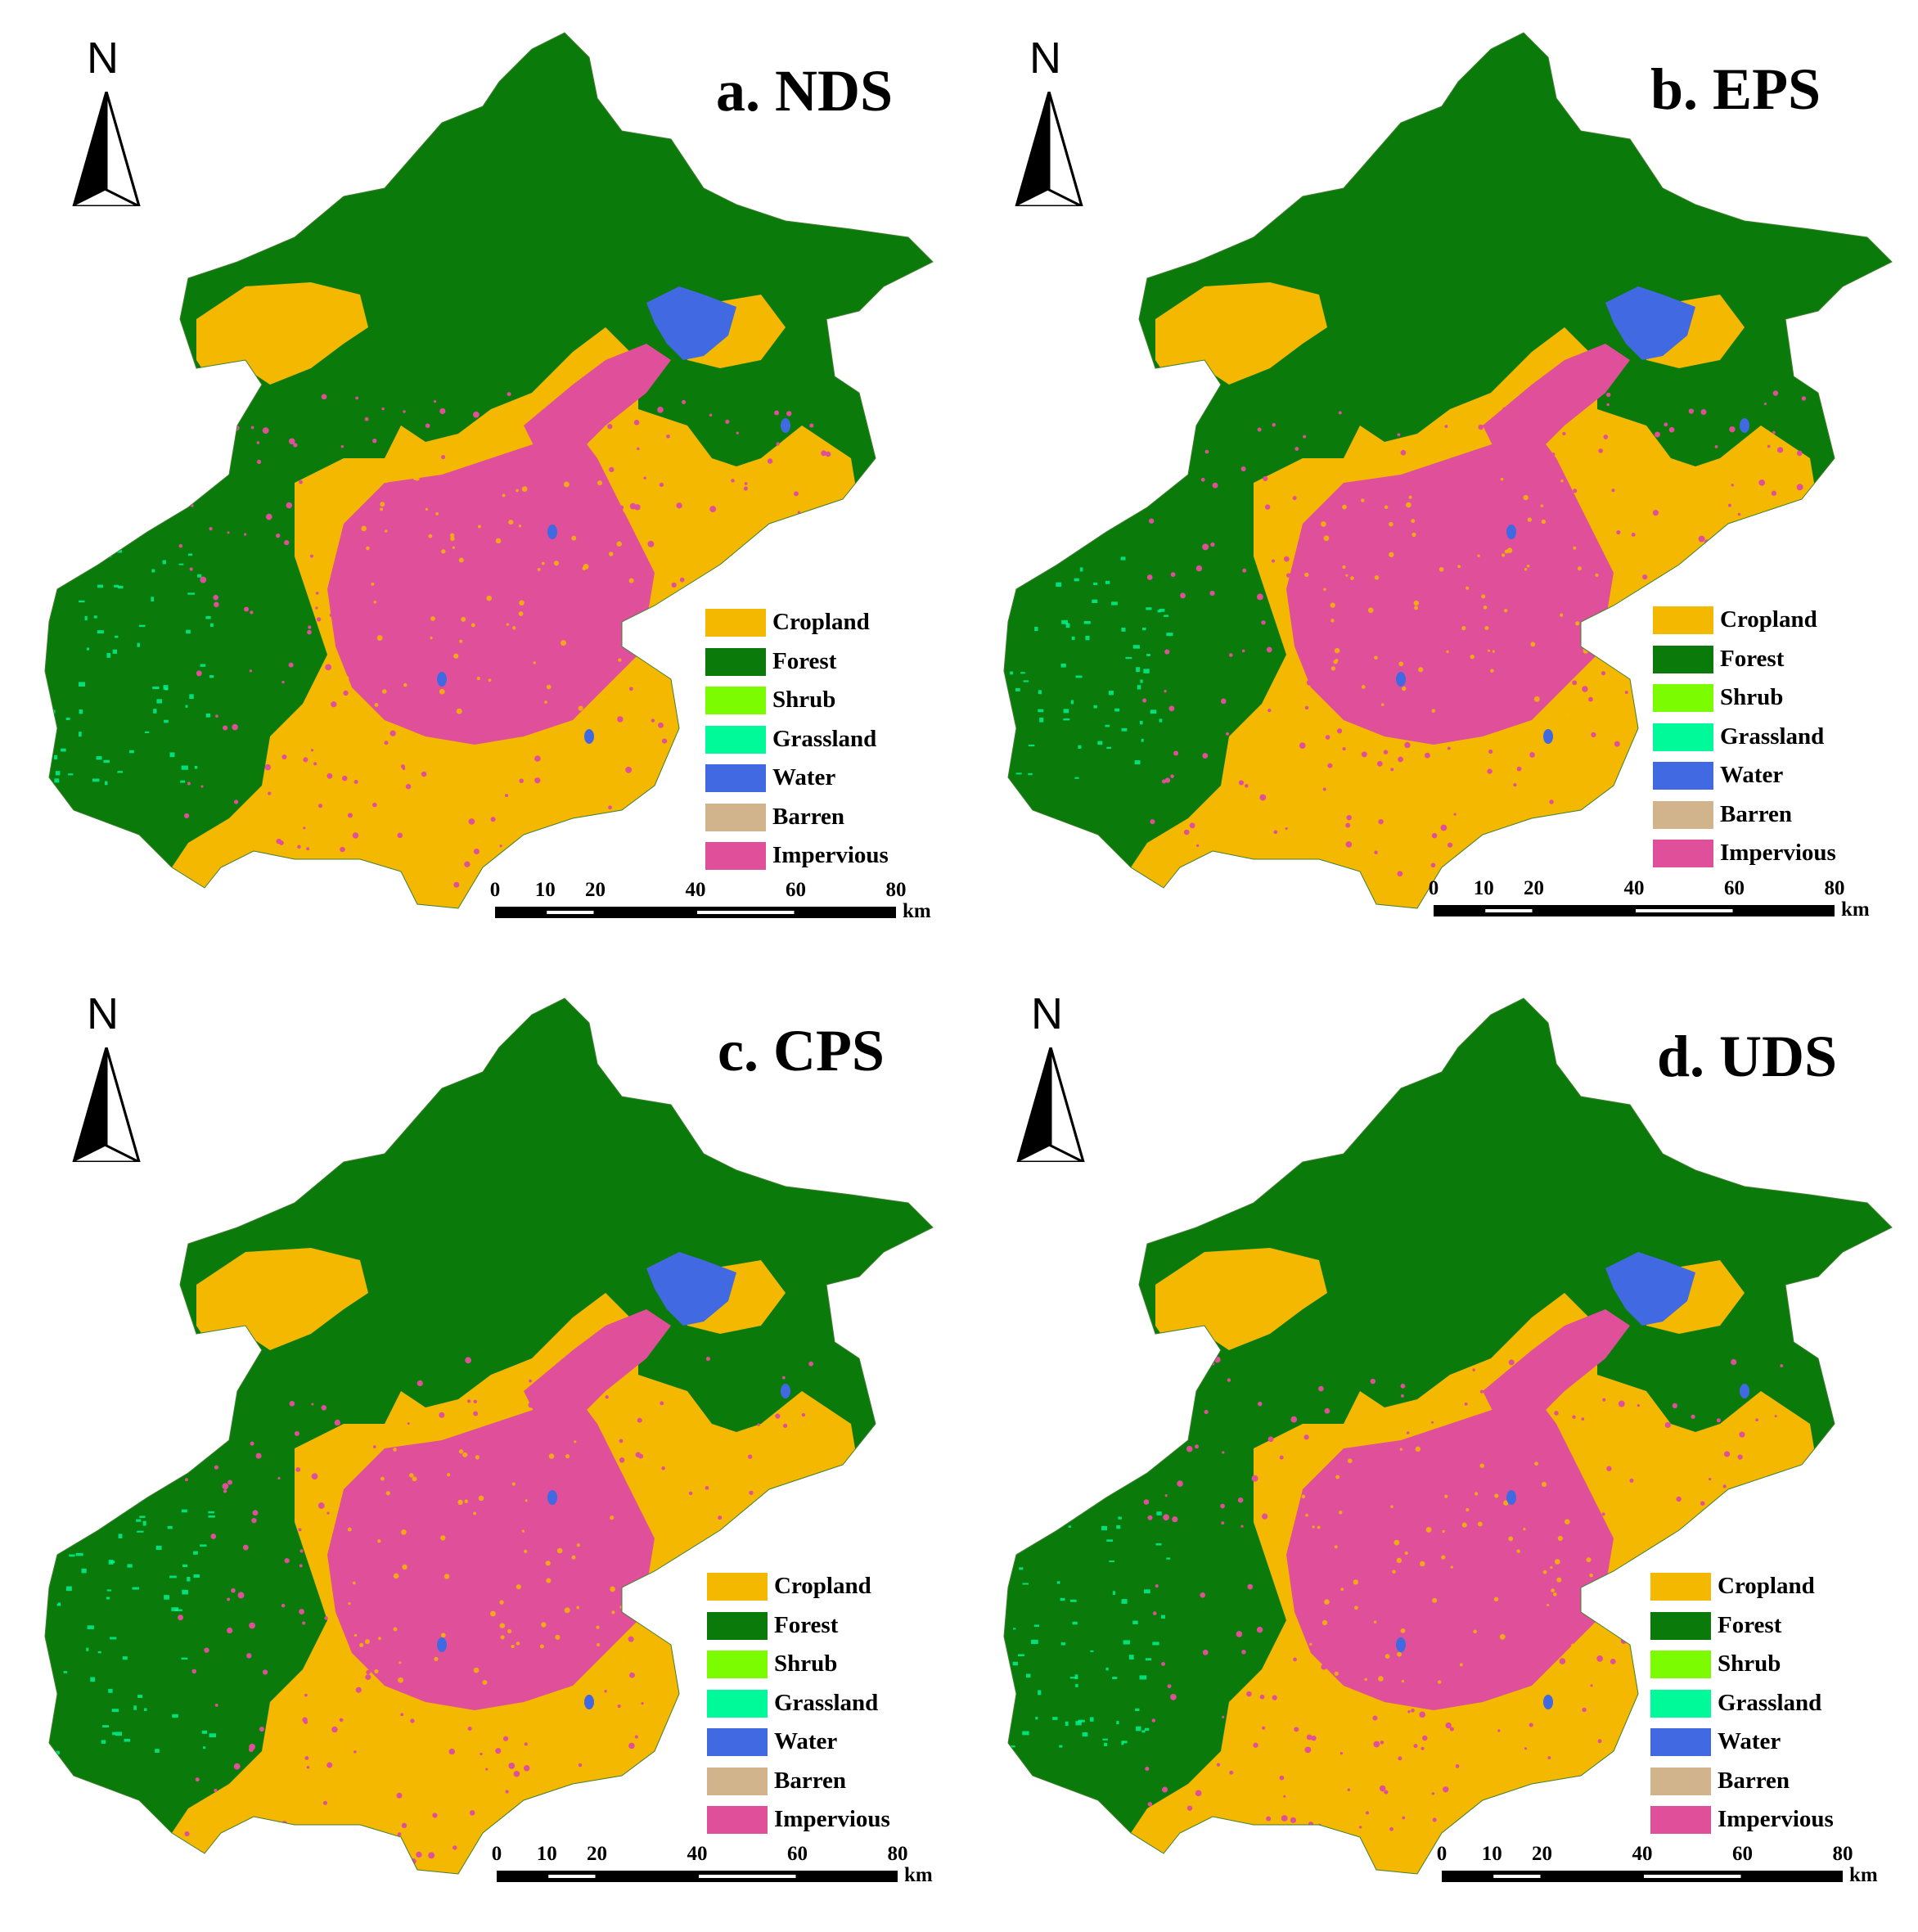 This screenshot has height=1932, width=1918. What do you see at coordinates (801, 1050) in the screenshot?
I see `panel-title: c. CPS` at bounding box center [801, 1050].